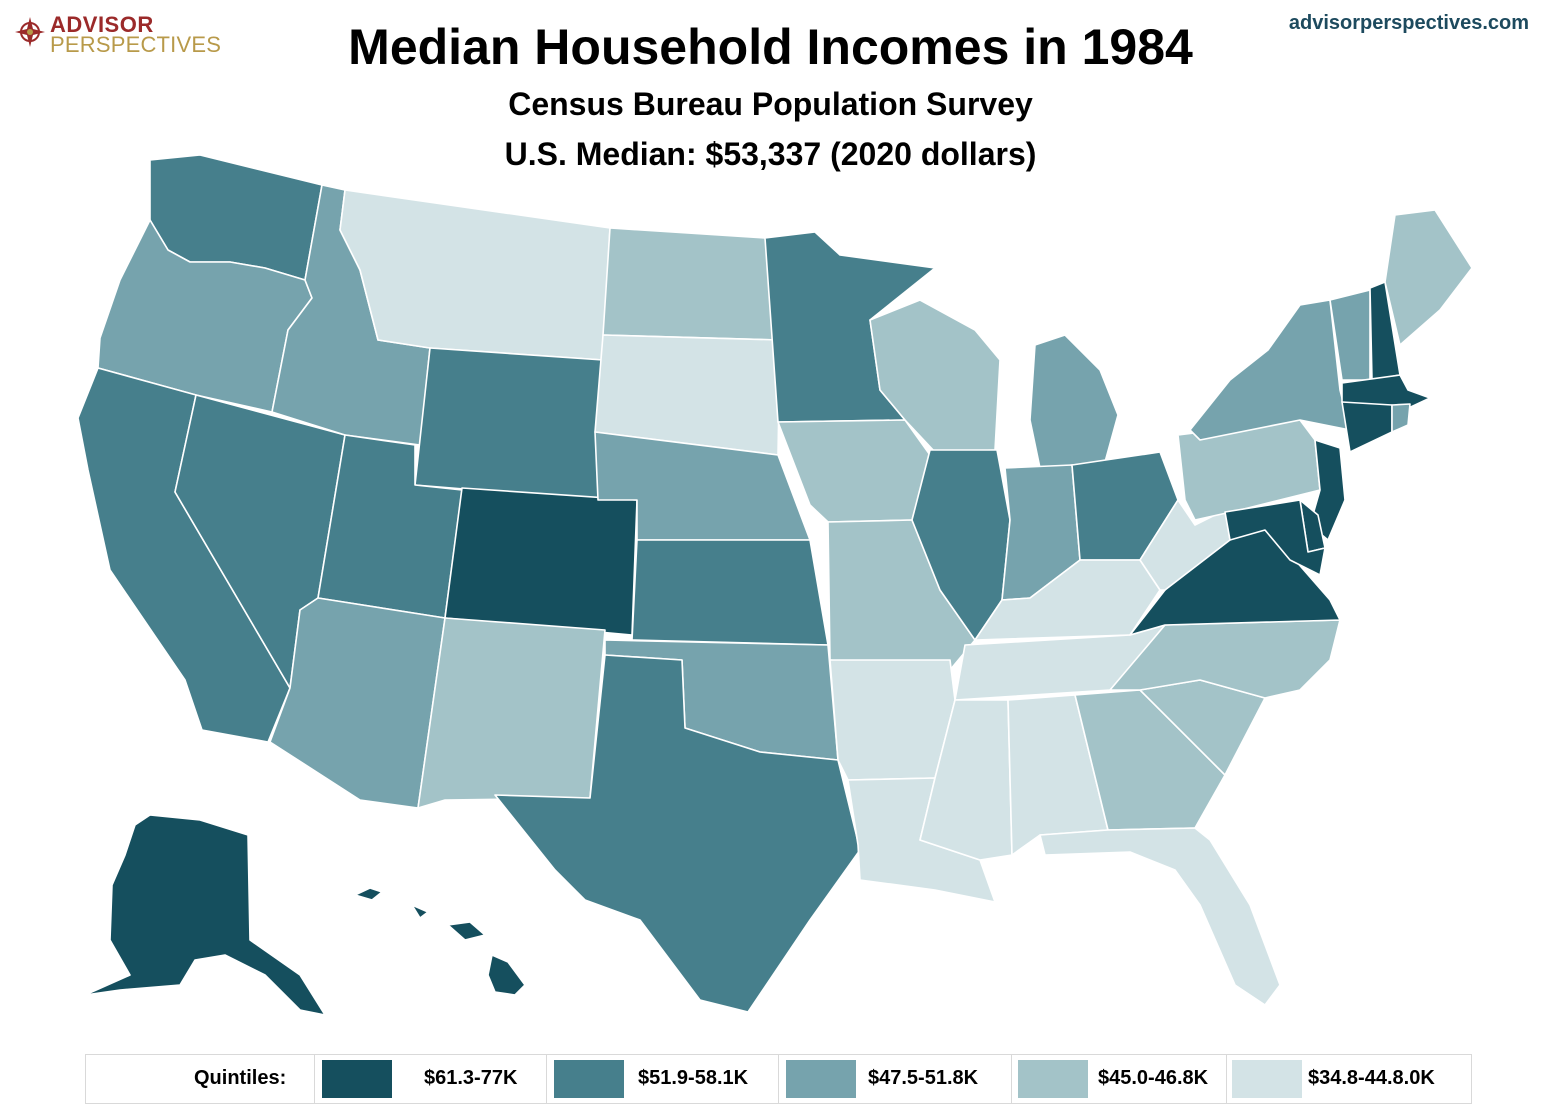 The height and width of the screenshot is (1109, 1541). I want to click on logo-word-perspectives: PERSPECTIVES, so click(136, 44).